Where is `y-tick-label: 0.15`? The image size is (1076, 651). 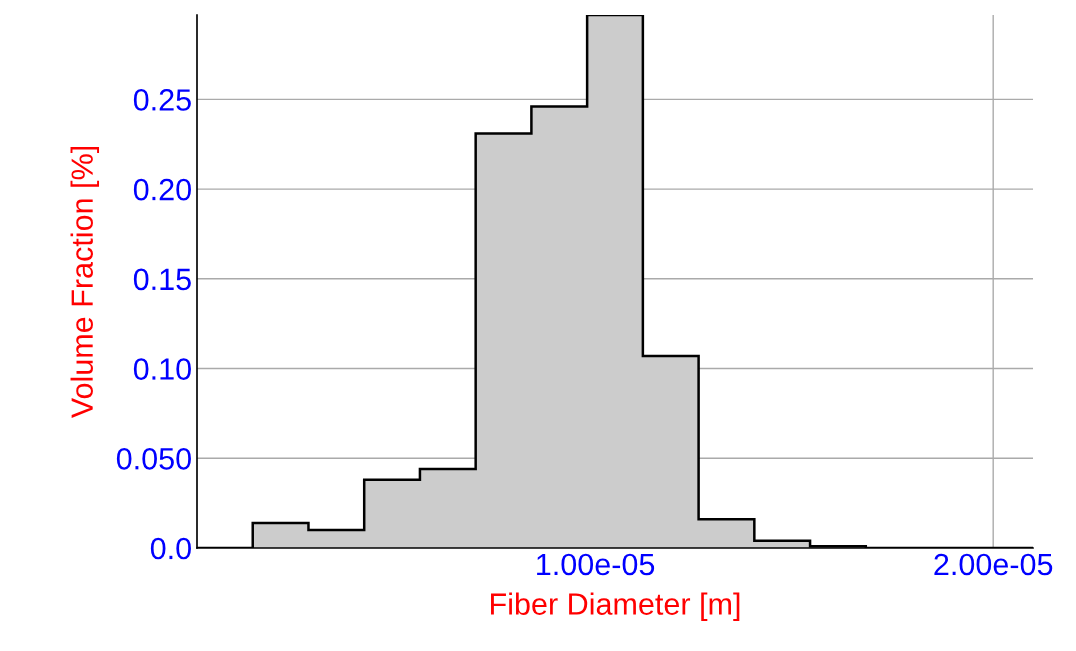
y-tick-label: 0.15 is located at coordinates (162, 279).